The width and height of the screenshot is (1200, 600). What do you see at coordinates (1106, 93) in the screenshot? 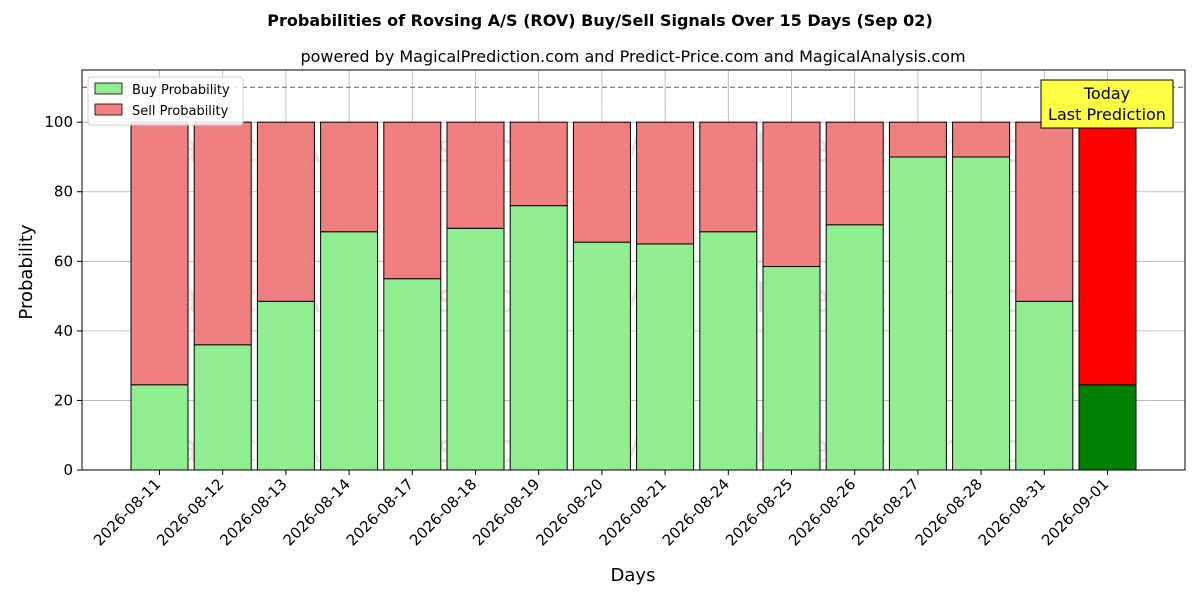
I see `annotation-line-1: Today` at bounding box center [1106, 93].